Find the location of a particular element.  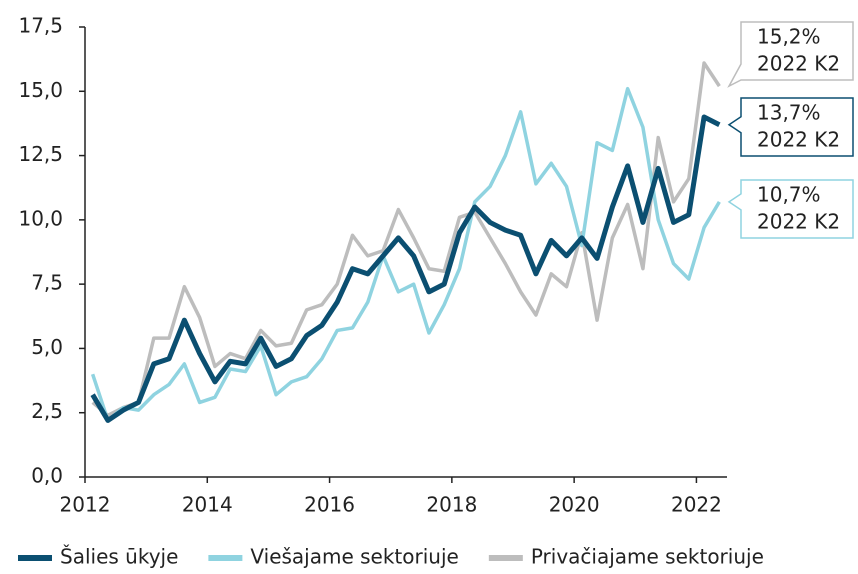

annotation-text: 13,7% is located at coordinates (789, 113).